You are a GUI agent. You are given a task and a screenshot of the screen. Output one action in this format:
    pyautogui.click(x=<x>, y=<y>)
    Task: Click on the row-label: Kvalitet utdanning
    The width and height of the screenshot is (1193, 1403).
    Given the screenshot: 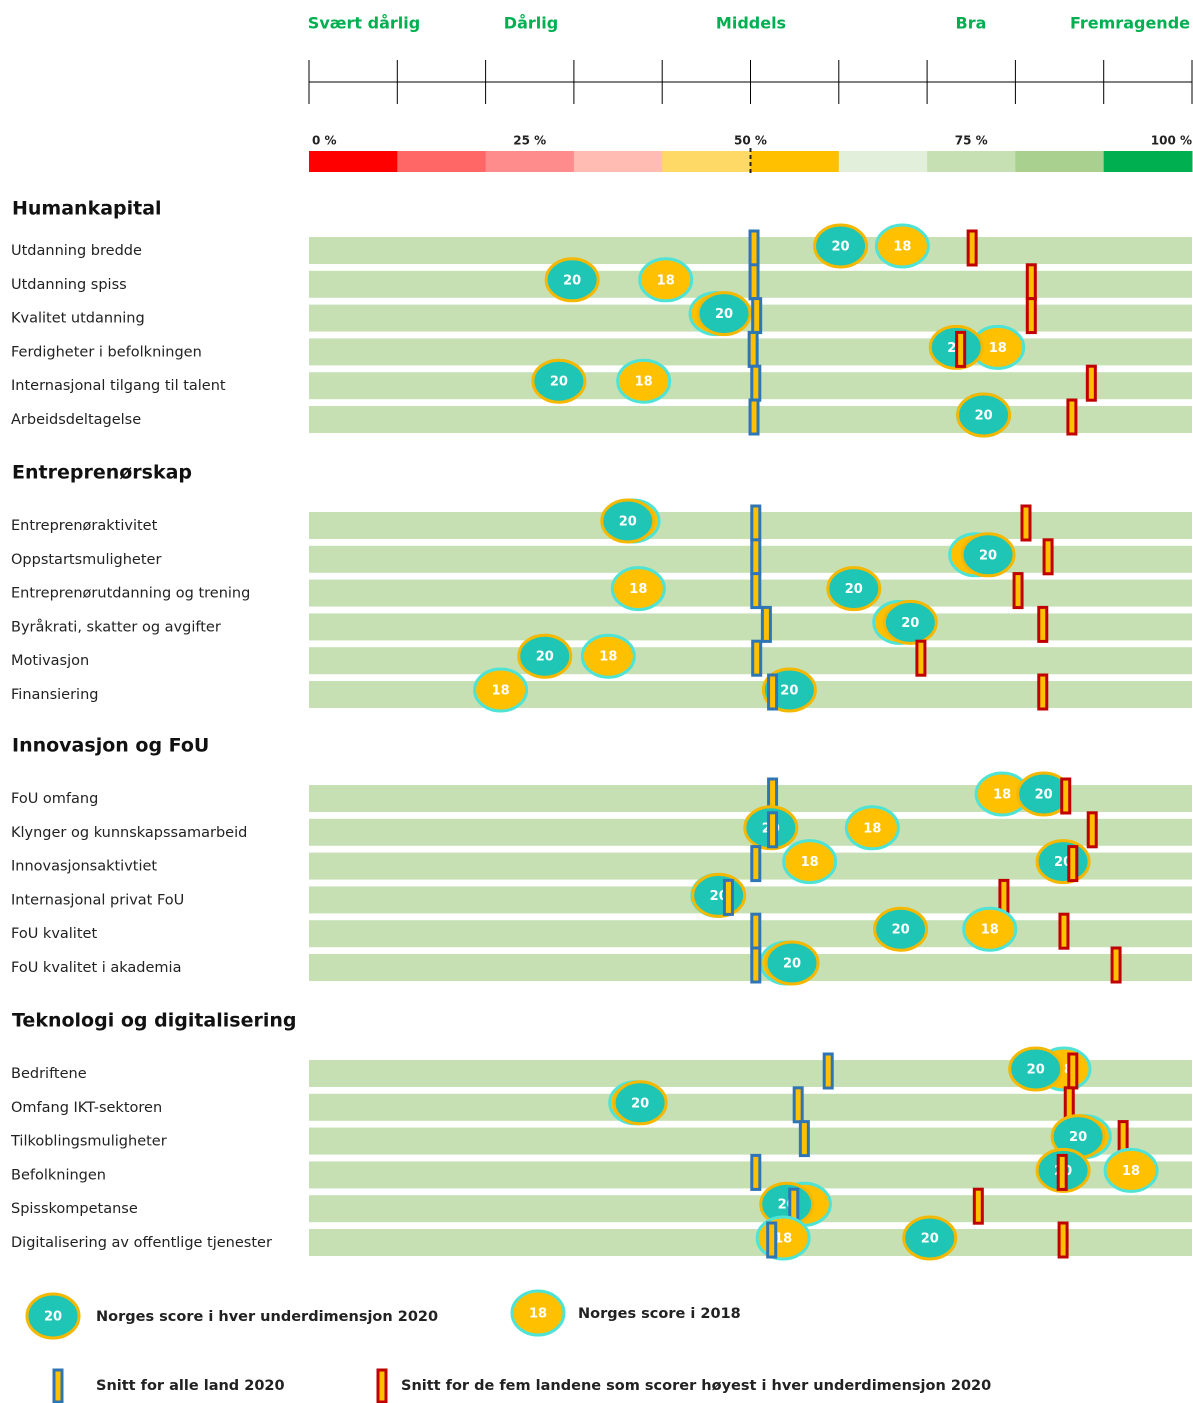 What is the action you would take?
    pyautogui.click(x=78, y=319)
    